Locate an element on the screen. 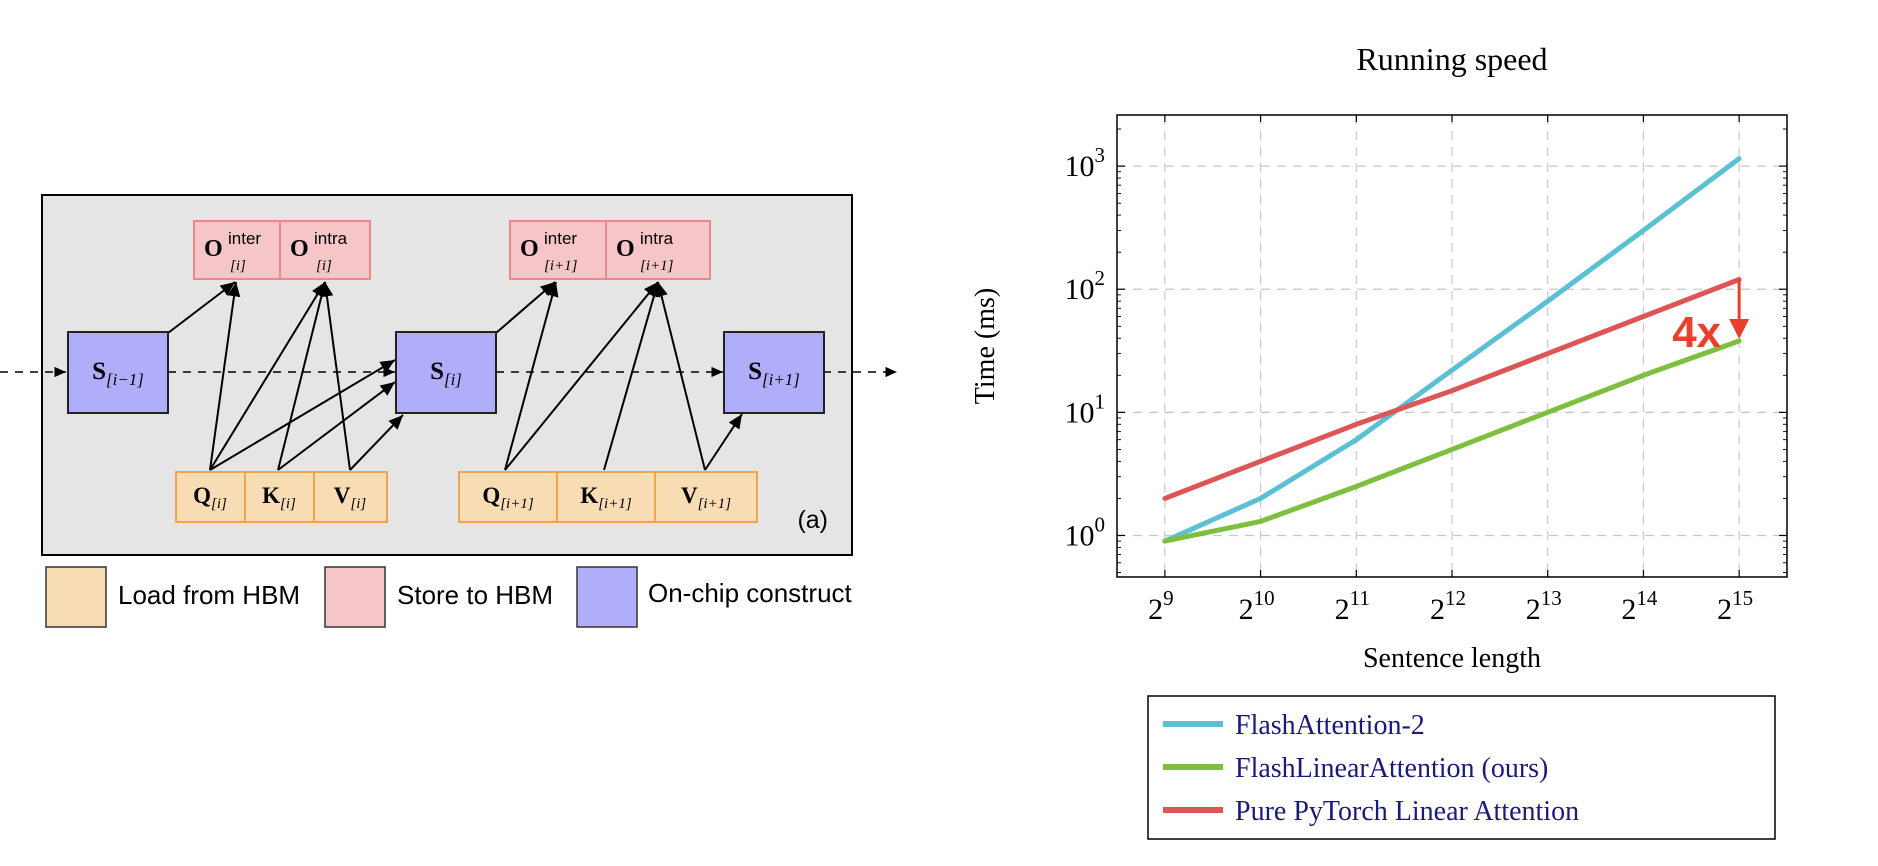 The image size is (1878, 866). state-node-s-current: S[i] is located at coordinates (446, 372).